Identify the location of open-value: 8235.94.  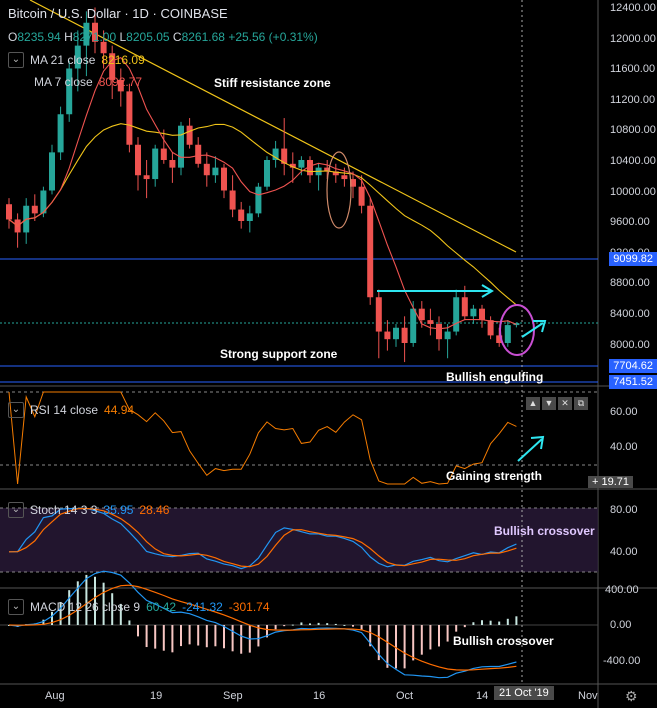
(39, 37).